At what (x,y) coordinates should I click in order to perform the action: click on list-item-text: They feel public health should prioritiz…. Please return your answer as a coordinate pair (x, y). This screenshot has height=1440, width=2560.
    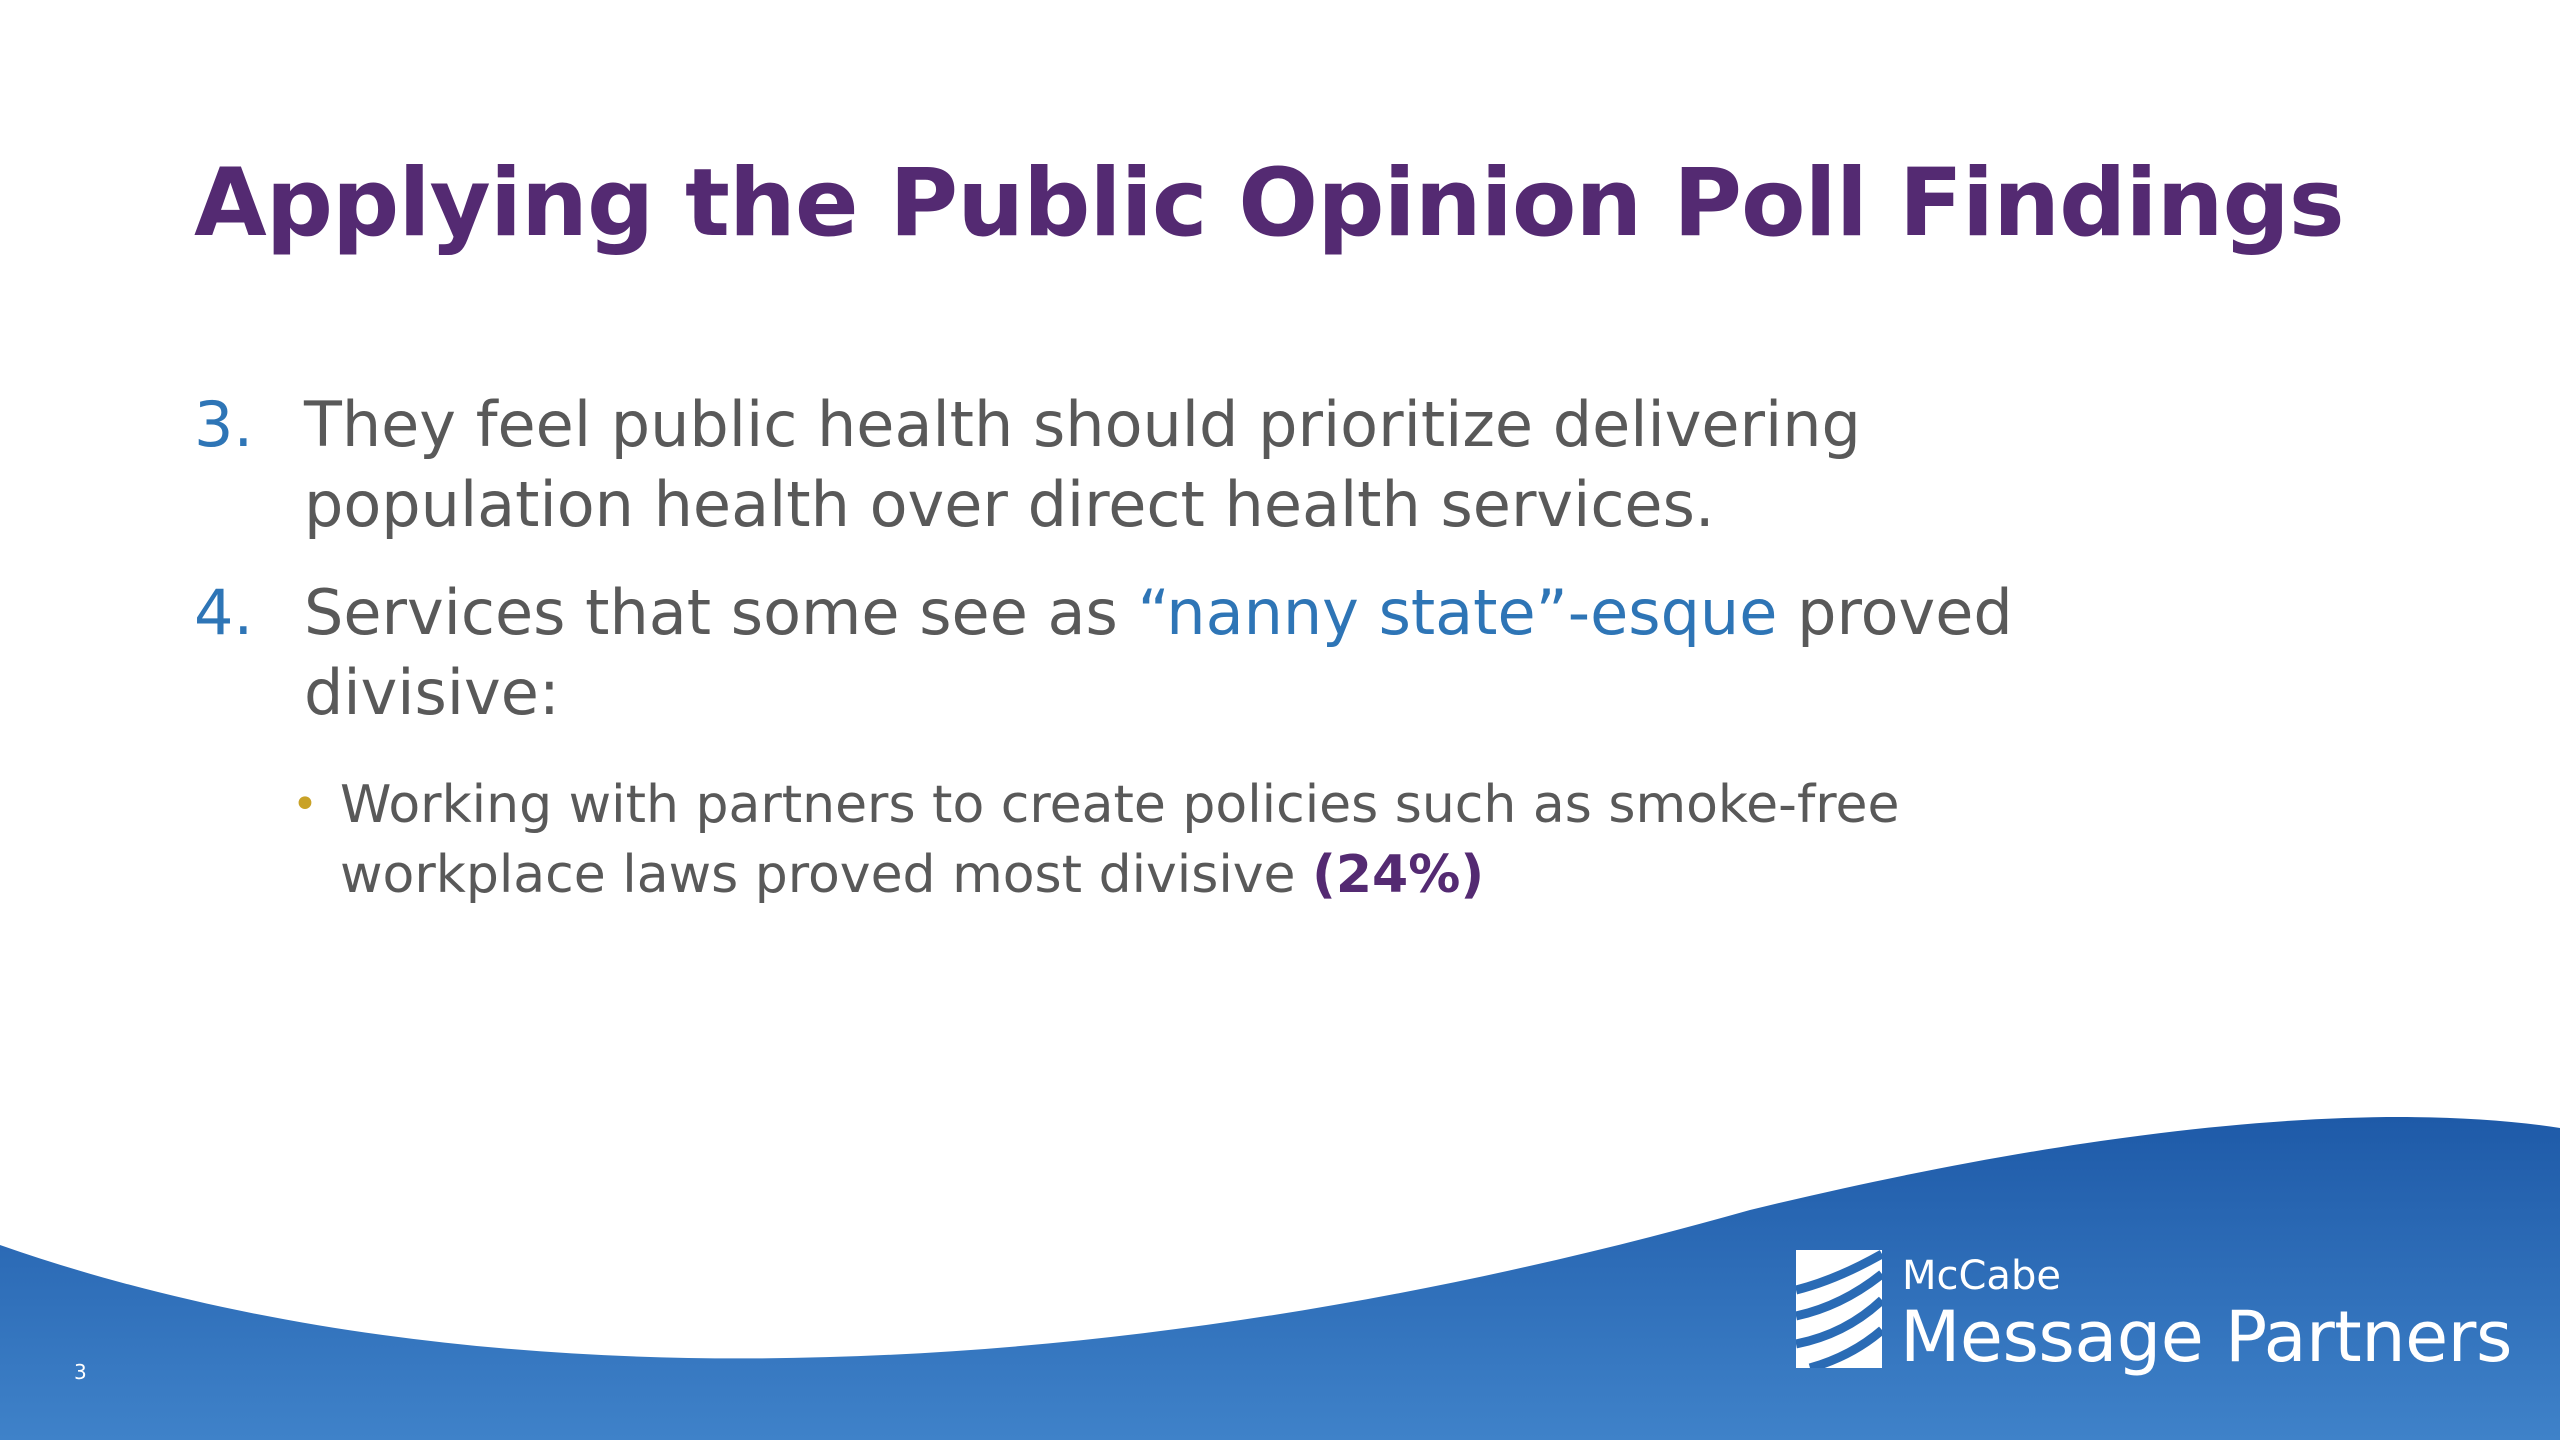
    Looking at the image, I should click on (1082, 424).